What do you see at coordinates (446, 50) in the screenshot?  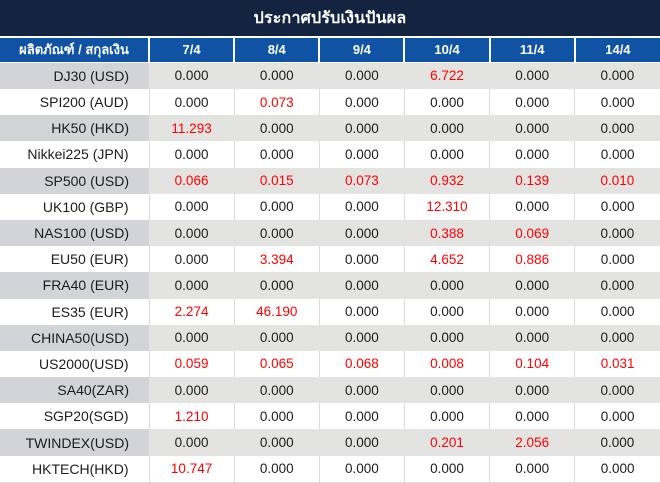 I see `column-header-date: 10/4` at bounding box center [446, 50].